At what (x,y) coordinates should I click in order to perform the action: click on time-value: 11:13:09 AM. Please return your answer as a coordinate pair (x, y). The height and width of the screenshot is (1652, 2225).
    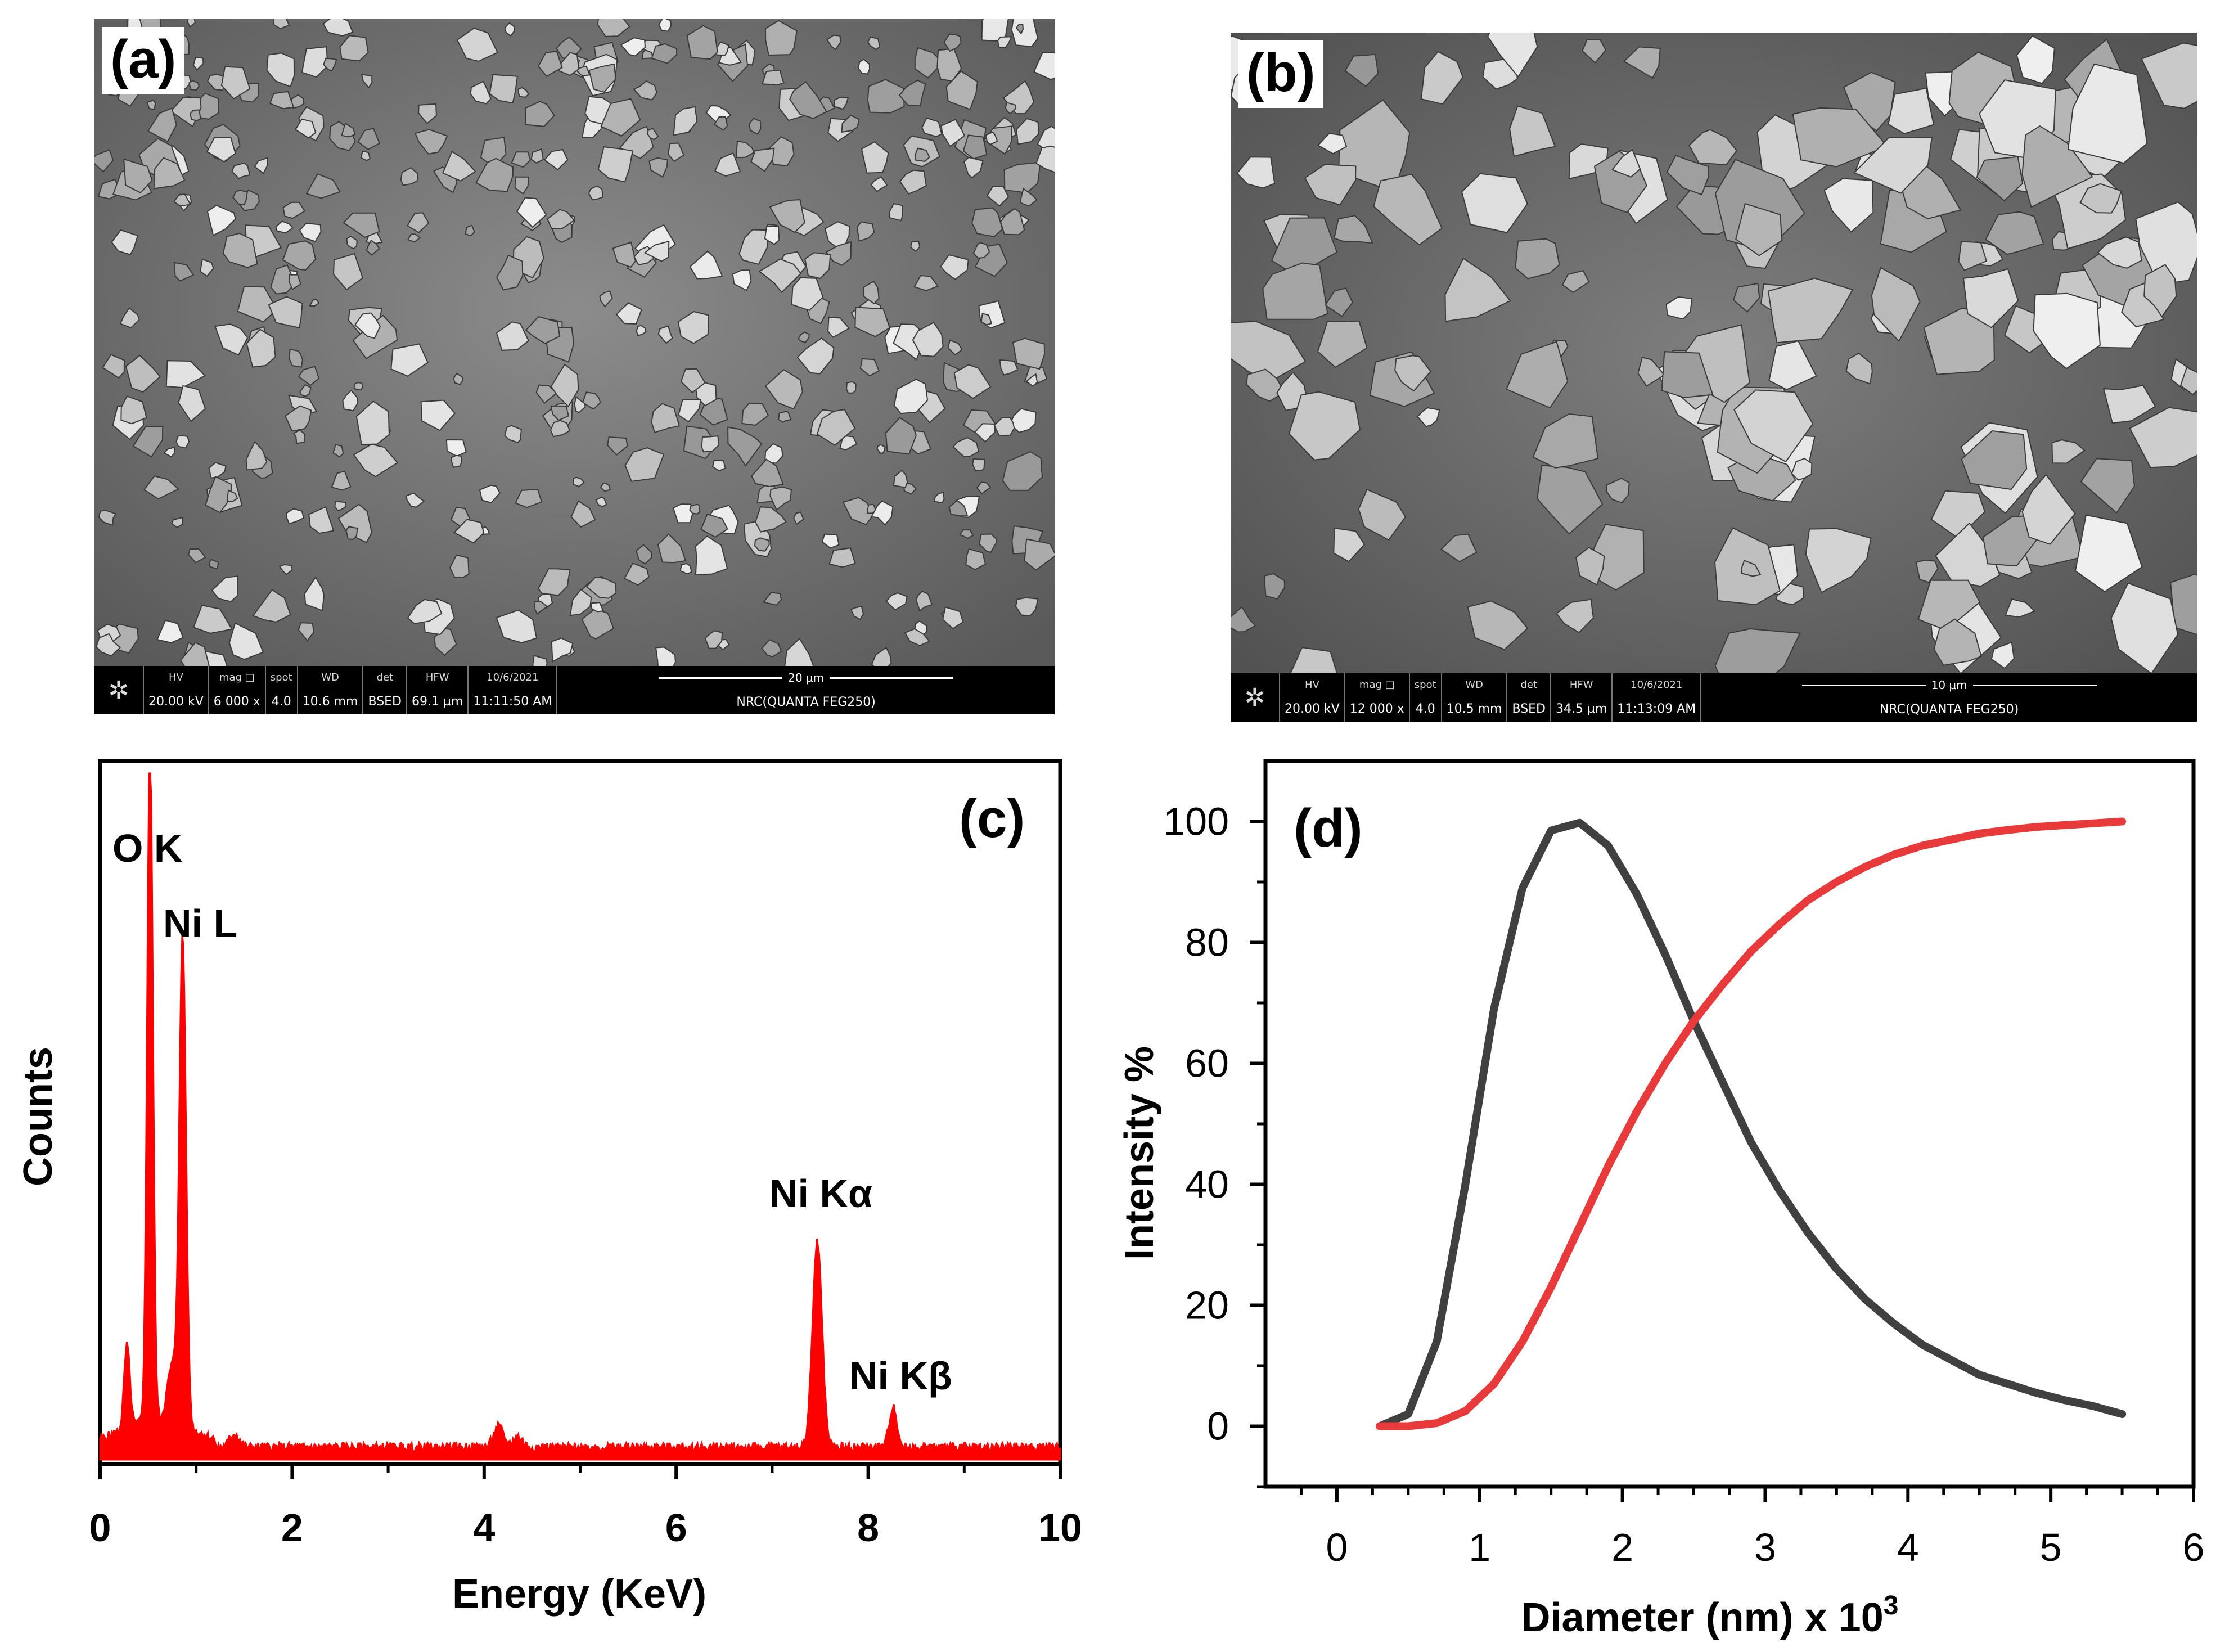
    Looking at the image, I should click on (1656, 709).